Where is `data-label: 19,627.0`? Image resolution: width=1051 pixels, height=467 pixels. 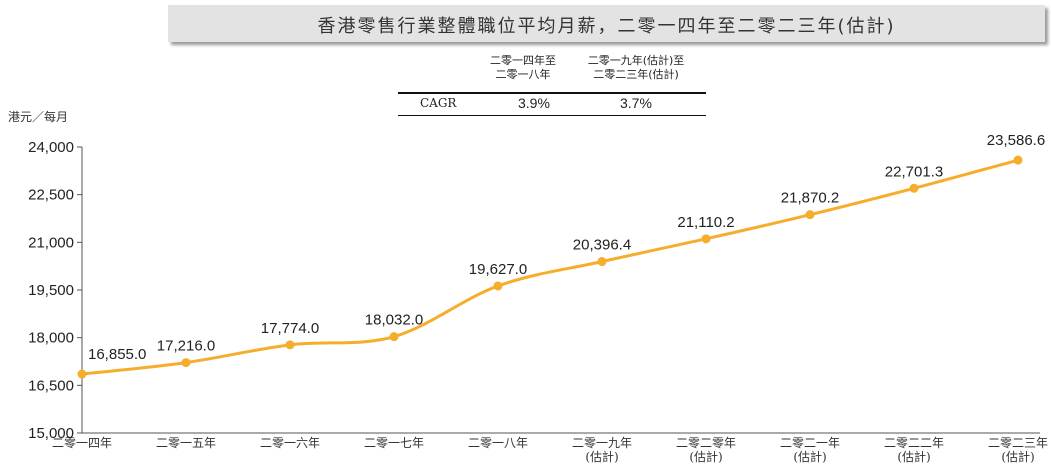
data-label: 19,627.0 is located at coordinates (498, 269).